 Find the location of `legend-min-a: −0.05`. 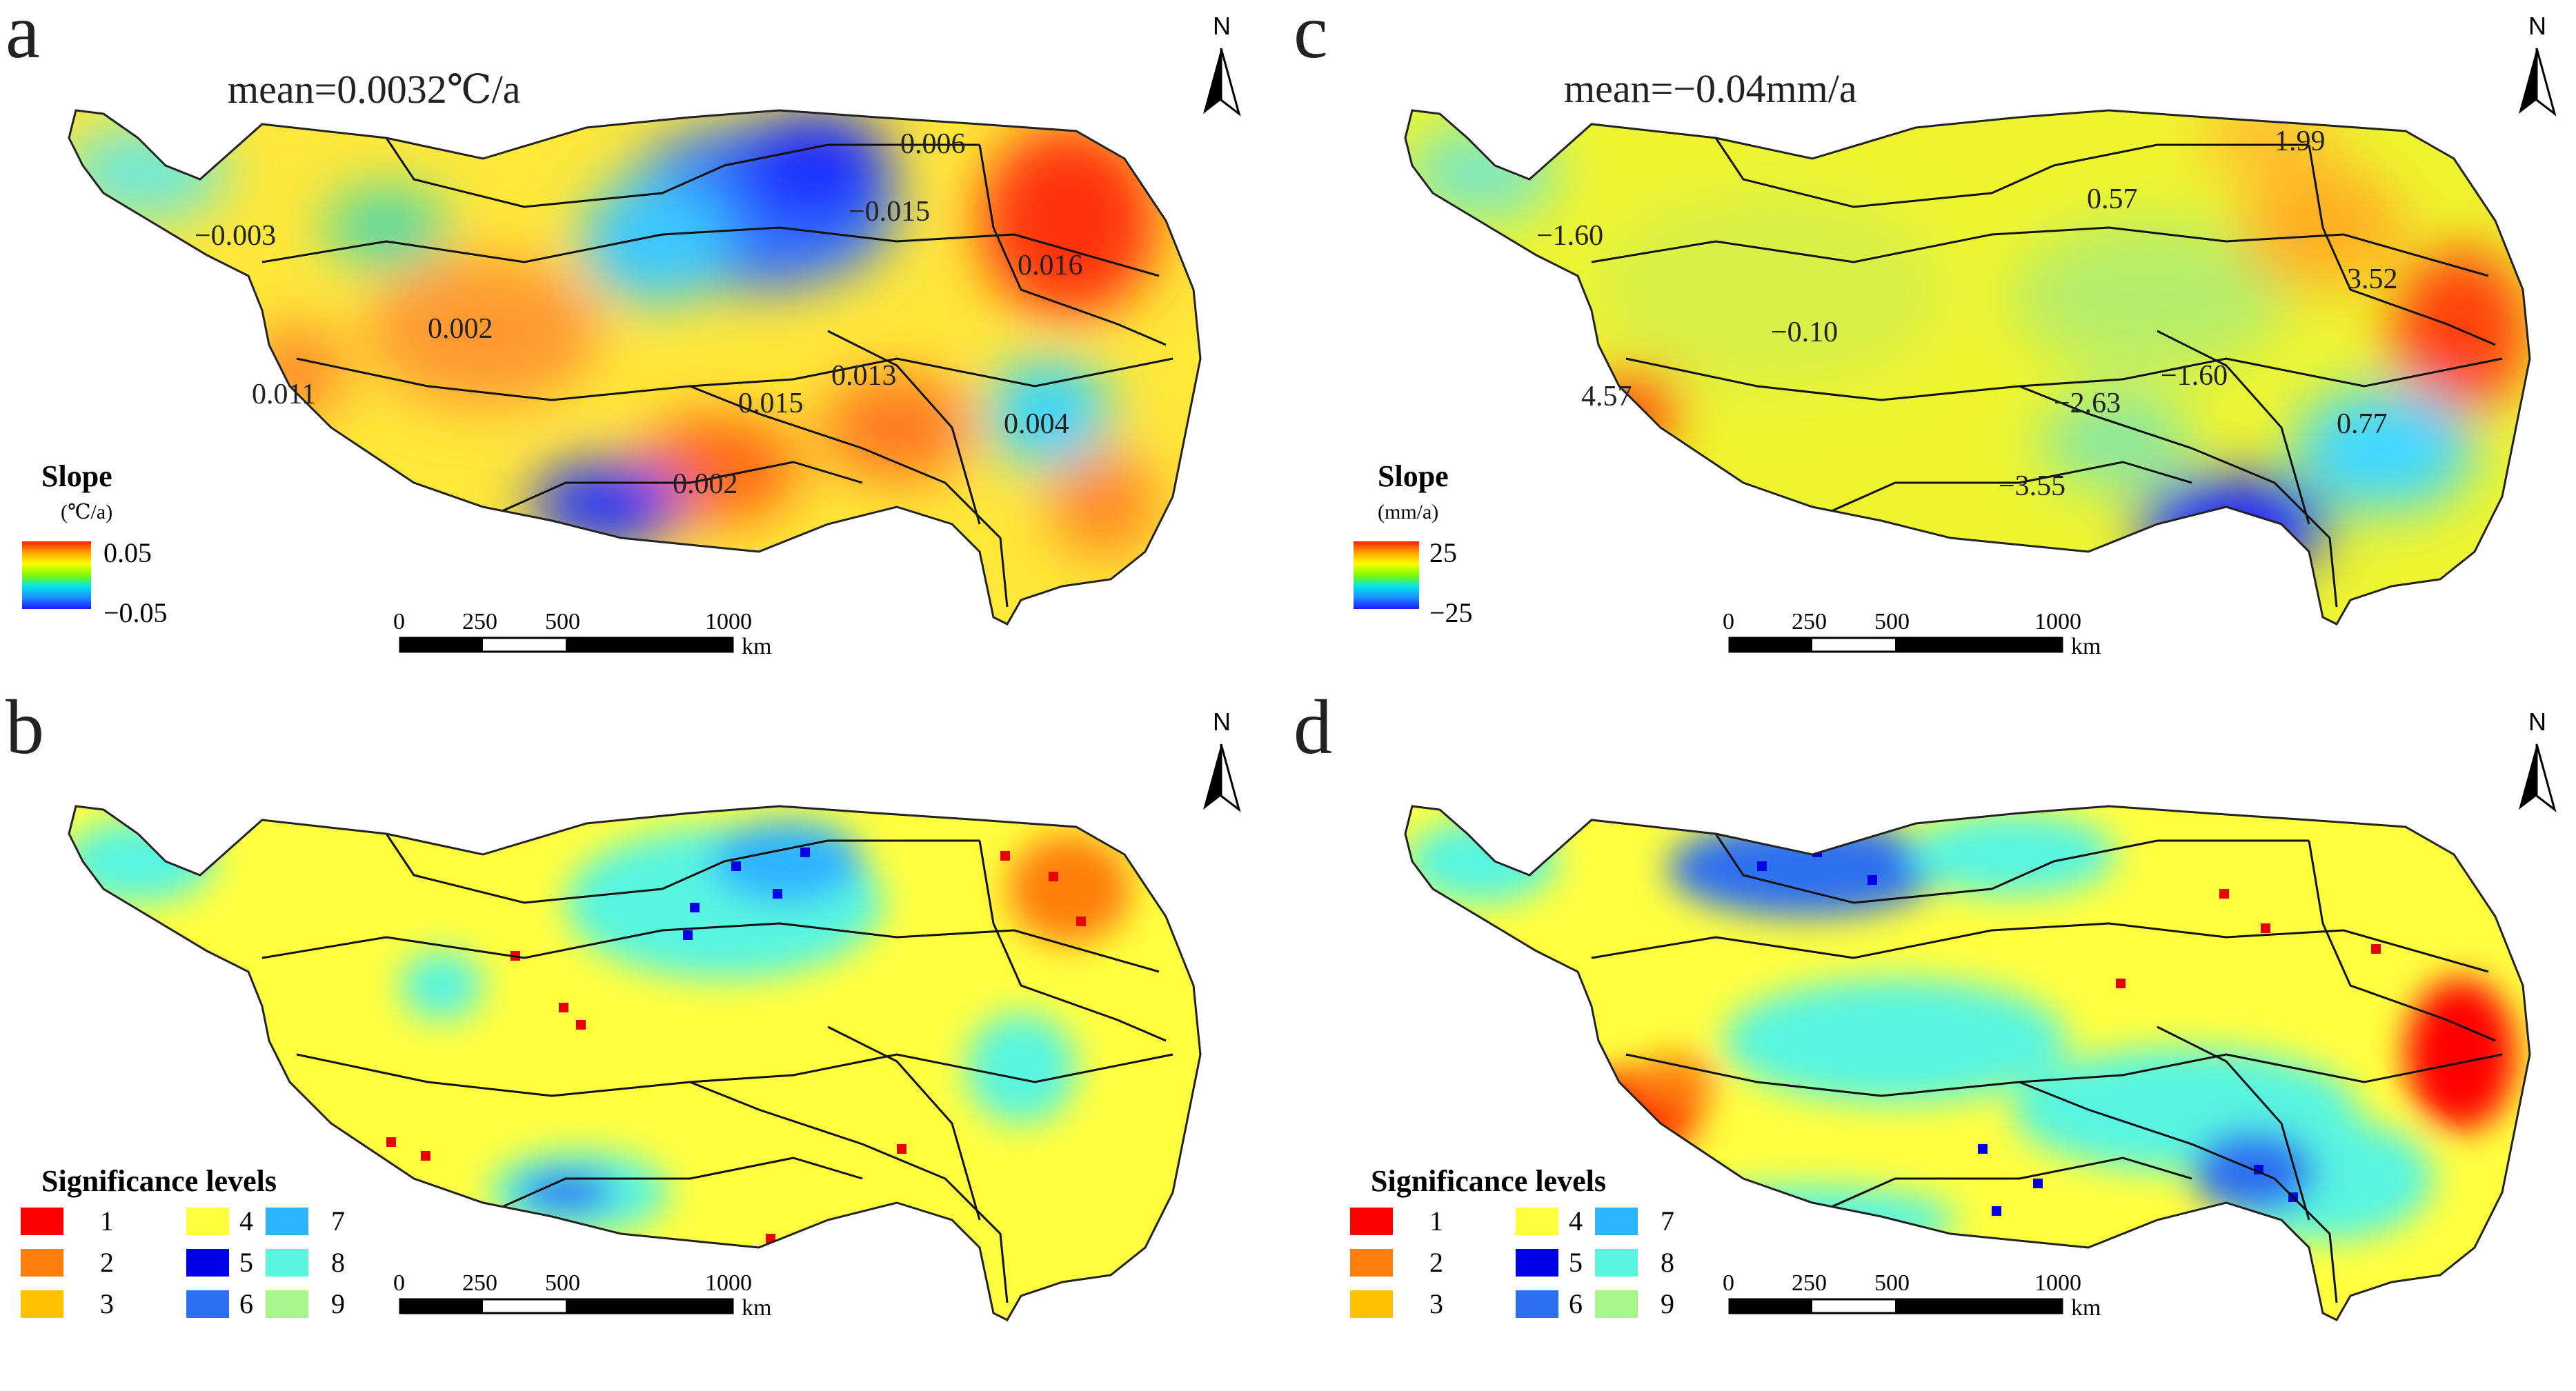

legend-min-a: −0.05 is located at coordinates (135, 612).